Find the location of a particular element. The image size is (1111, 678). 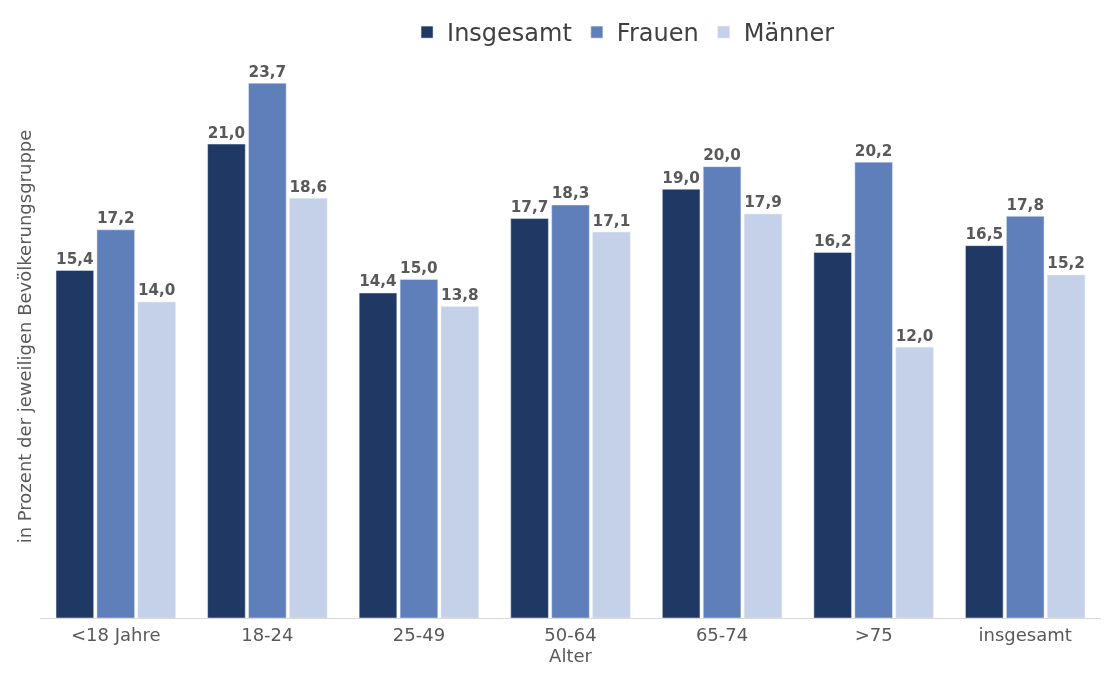

data-label: 15,2 is located at coordinates (1066, 263).